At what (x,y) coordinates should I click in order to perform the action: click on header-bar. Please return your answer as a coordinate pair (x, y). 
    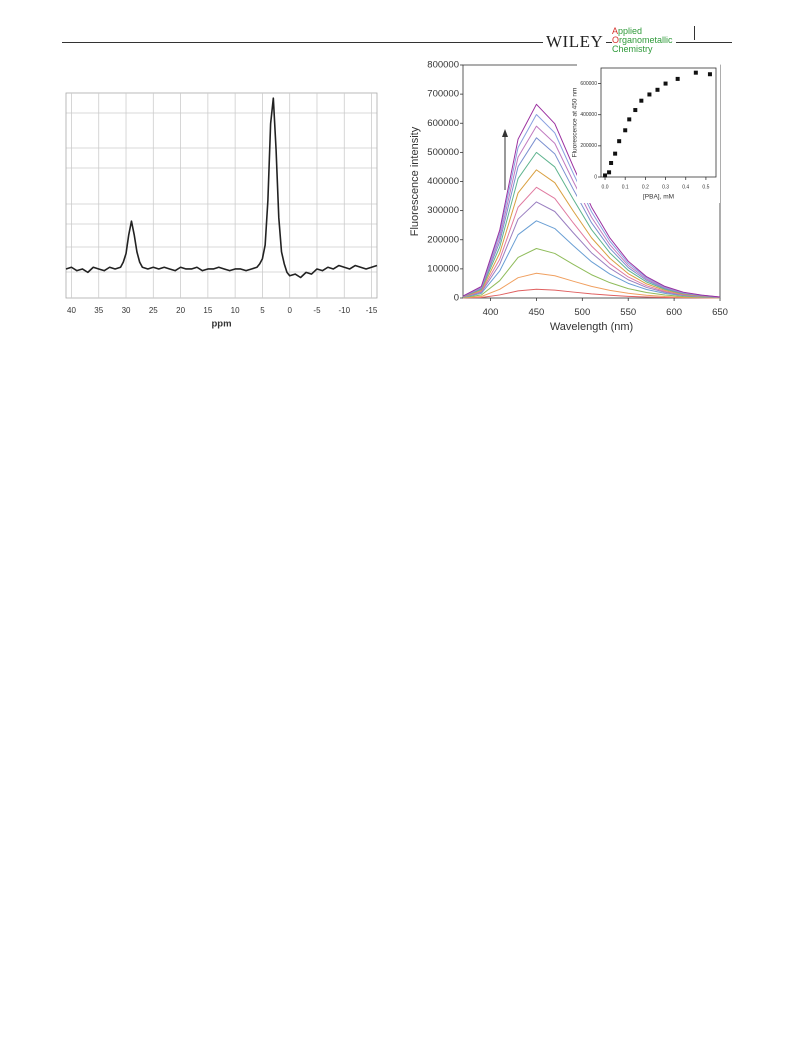
    Looking at the image, I should click on (694, 33).